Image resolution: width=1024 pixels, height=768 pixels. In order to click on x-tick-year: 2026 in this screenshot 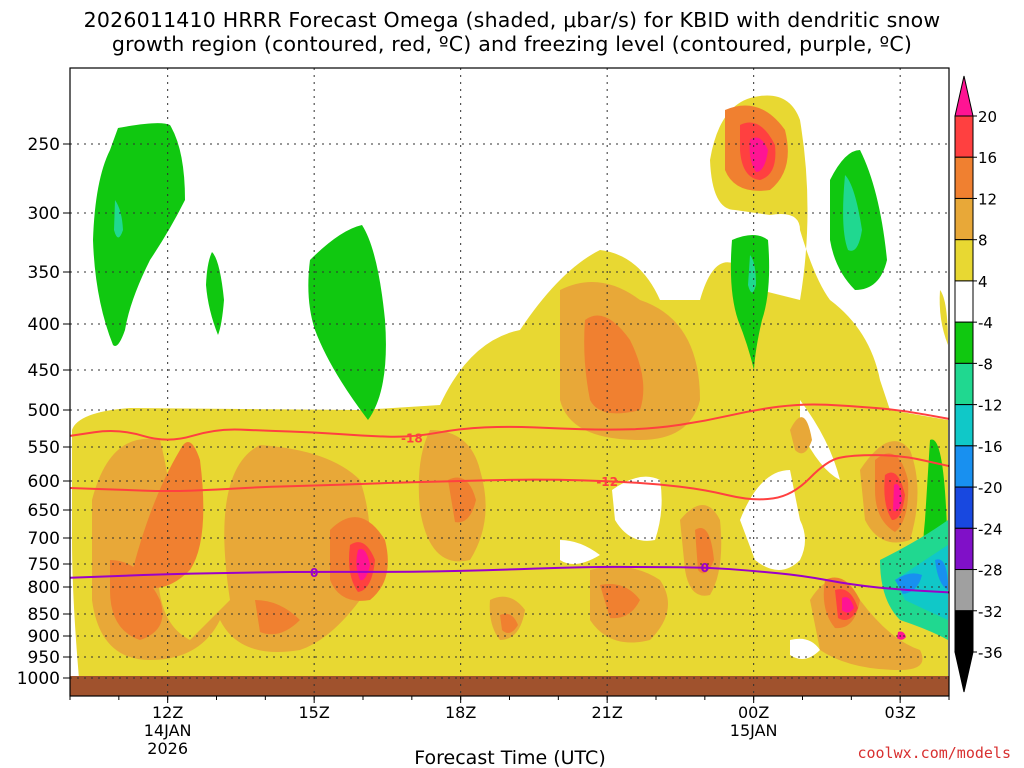, I will do `click(167, 748)`.